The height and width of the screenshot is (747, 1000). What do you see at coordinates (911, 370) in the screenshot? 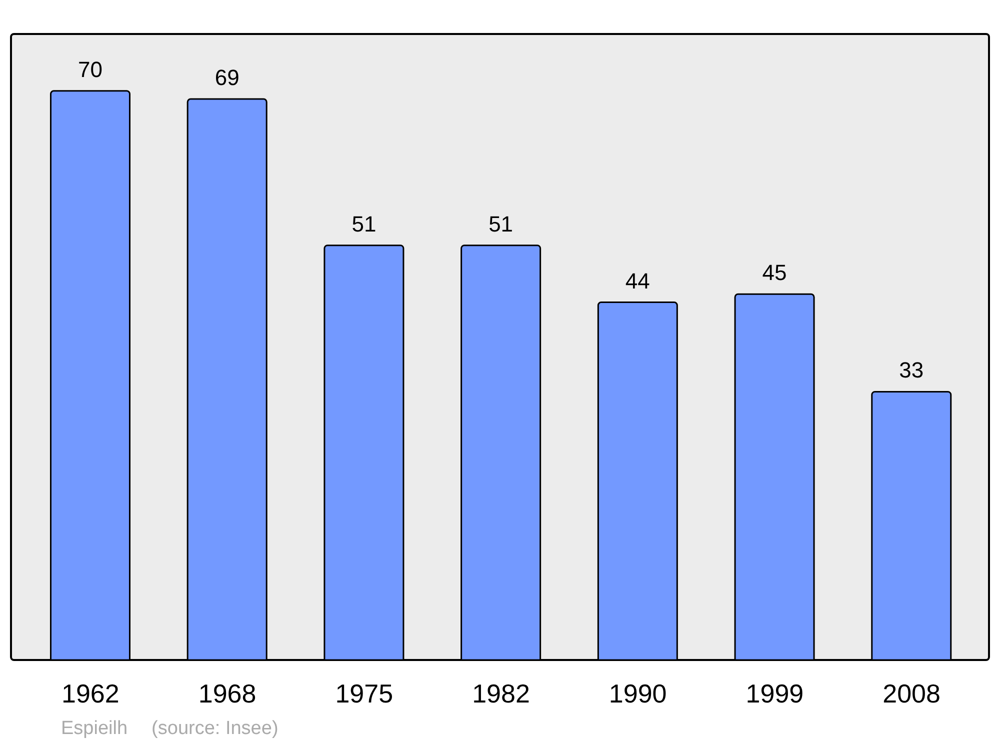
I see `data-label: 33` at bounding box center [911, 370].